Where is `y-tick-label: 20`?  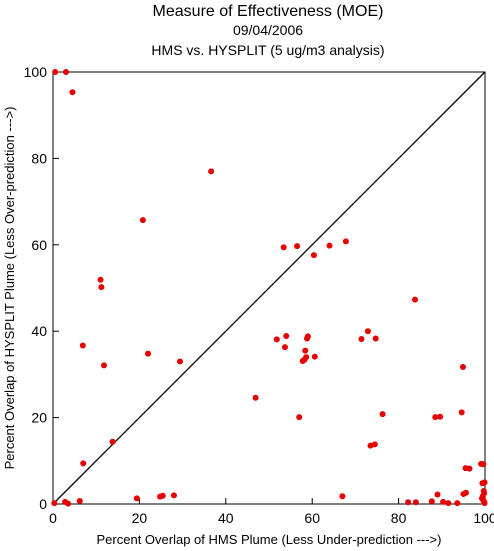 y-tick-label: 20 is located at coordinates (39, 418).